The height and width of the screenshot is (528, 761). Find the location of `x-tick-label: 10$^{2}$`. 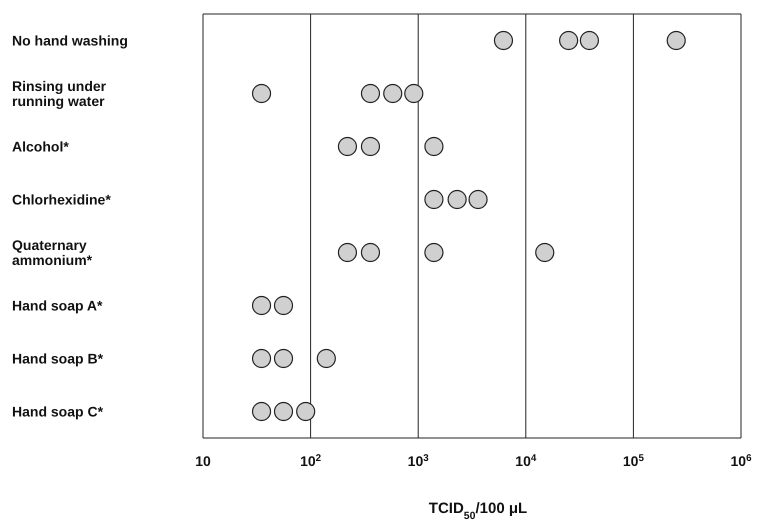

x-tick-label: 10$^{2}$ is located at coordinates (311, 460).